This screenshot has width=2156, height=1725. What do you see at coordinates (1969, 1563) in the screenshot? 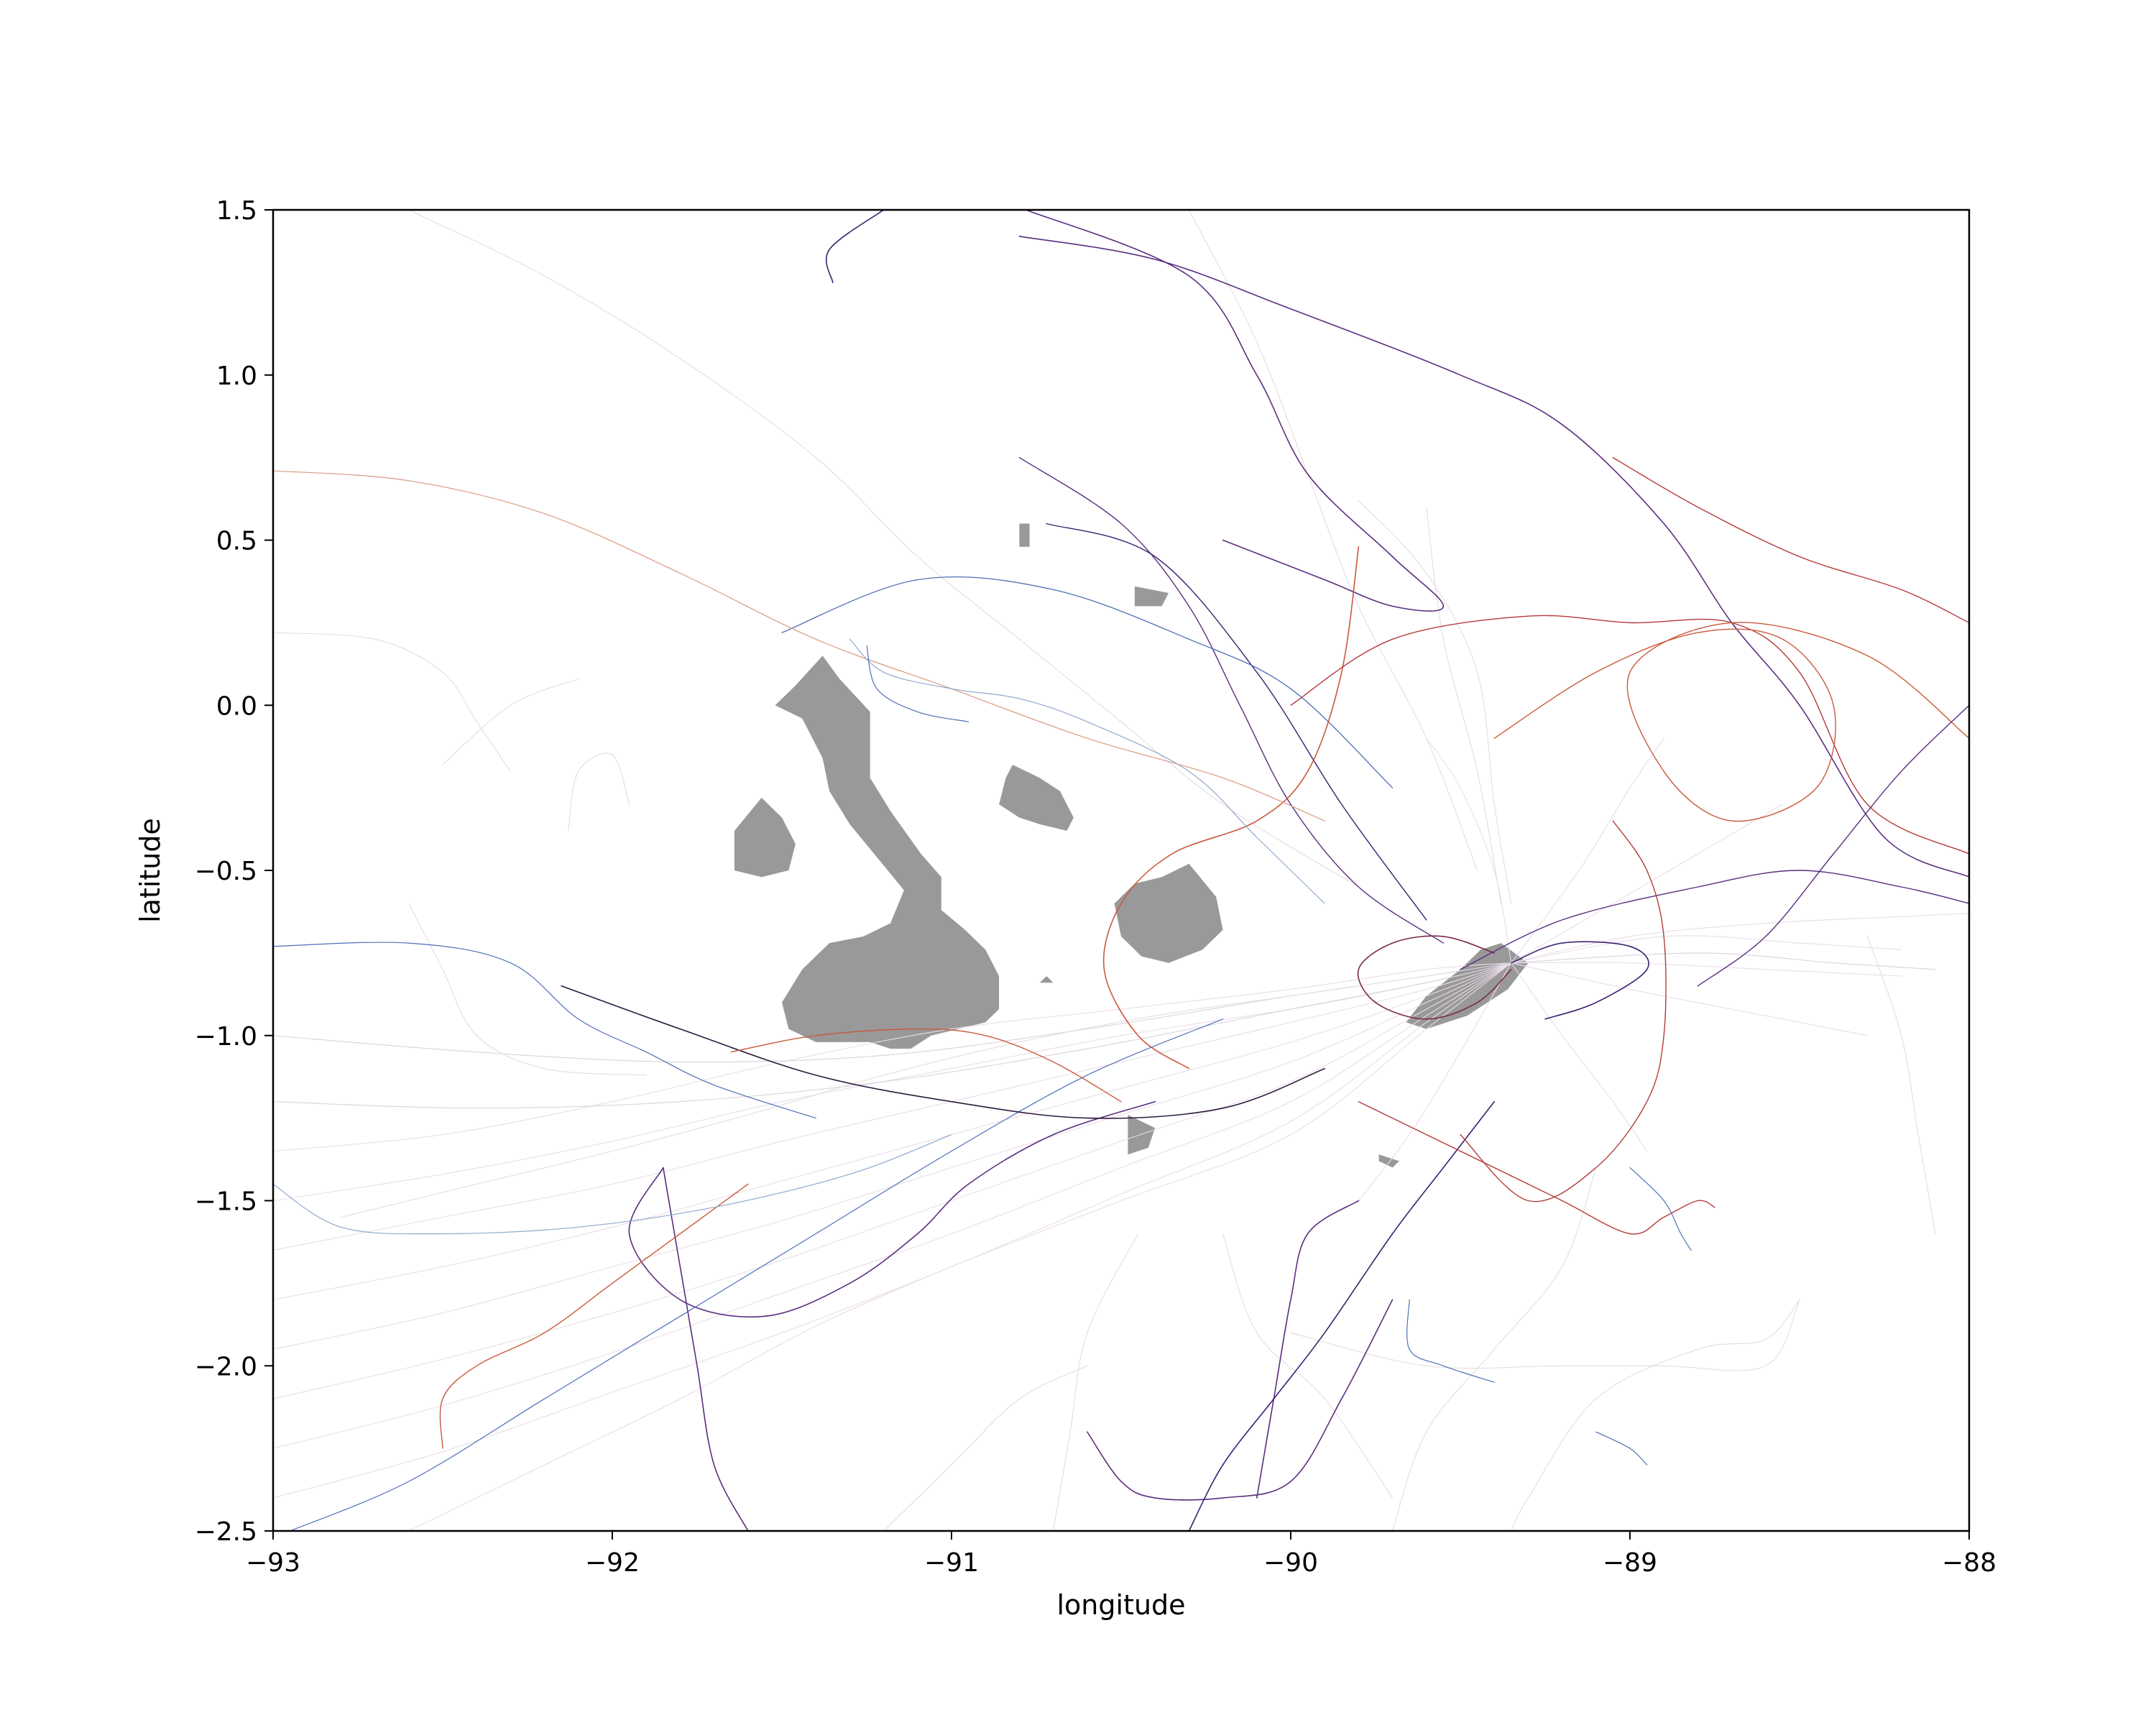
I see `x-tick-label: −88` at bounding box center [1969, 1563].